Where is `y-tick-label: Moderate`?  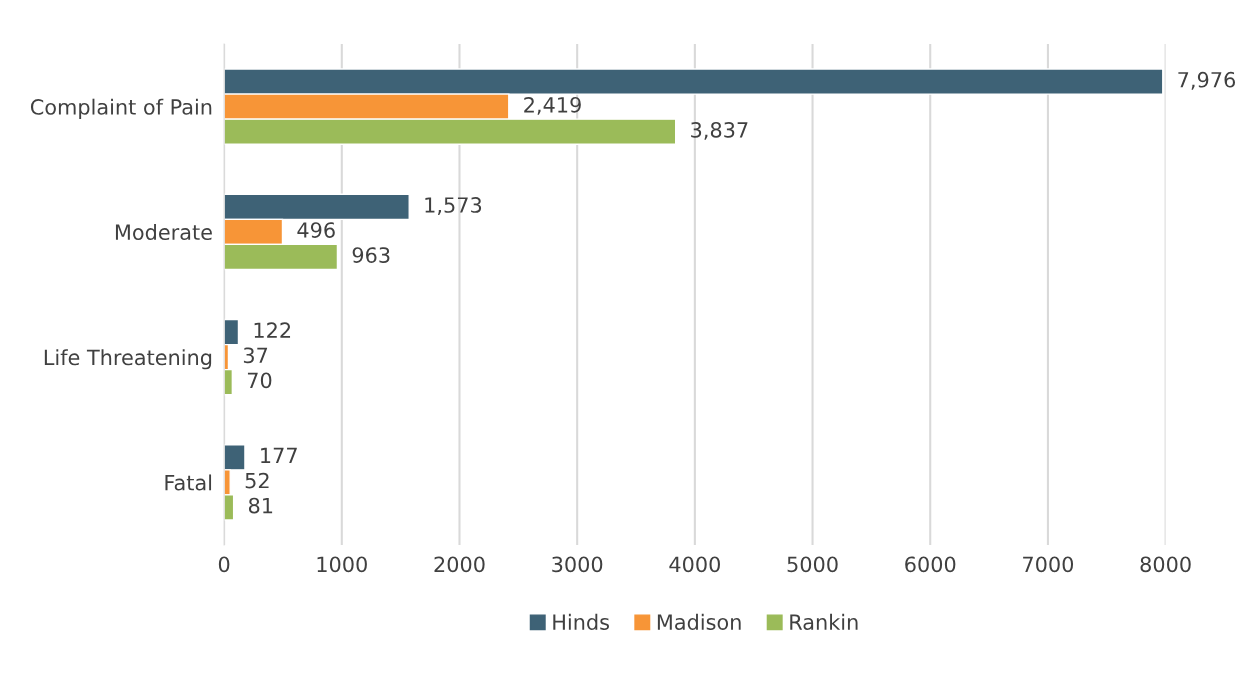 y-tick-label: Moderate is located at coordinates (163, 232).